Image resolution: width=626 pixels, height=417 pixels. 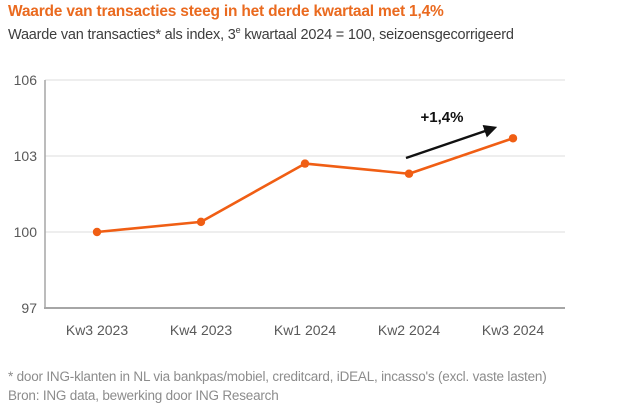 What do you see at coordinates (409, 173) in the screenshot?
I see `data-point-kw2-2024` at bounding box center [409, 173].